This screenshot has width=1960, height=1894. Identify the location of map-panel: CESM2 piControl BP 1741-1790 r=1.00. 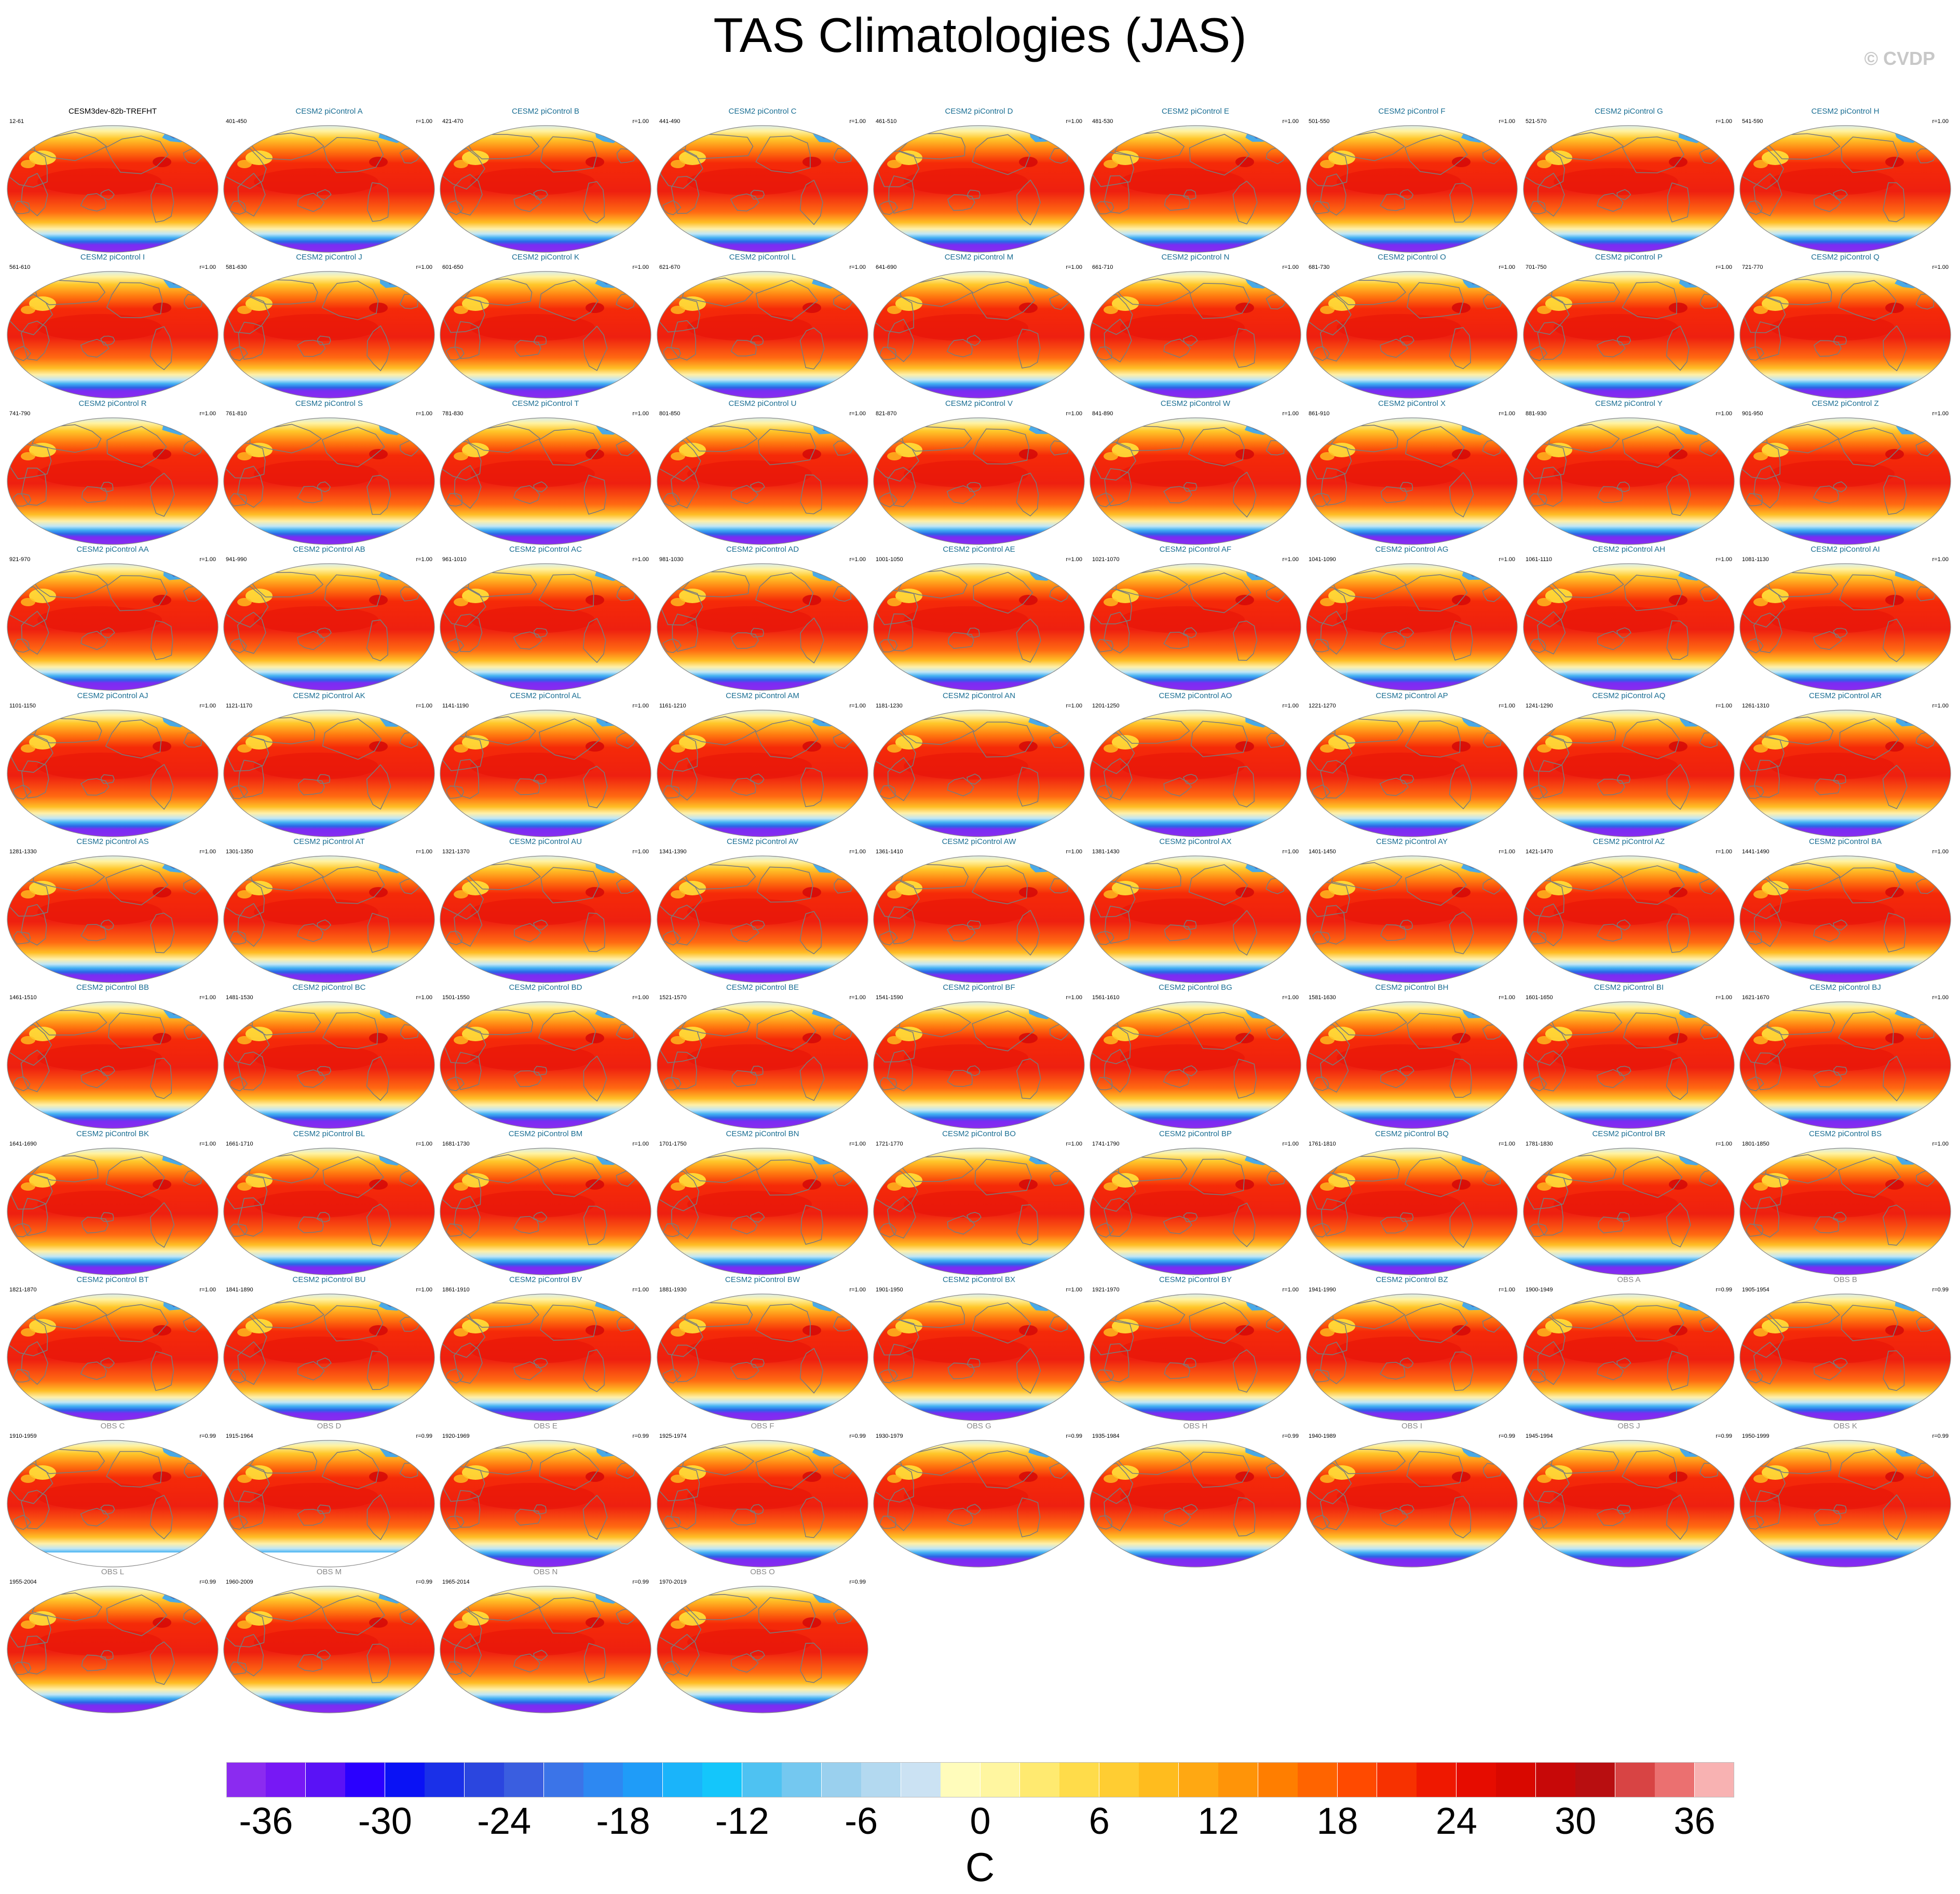
(1195, 1202).